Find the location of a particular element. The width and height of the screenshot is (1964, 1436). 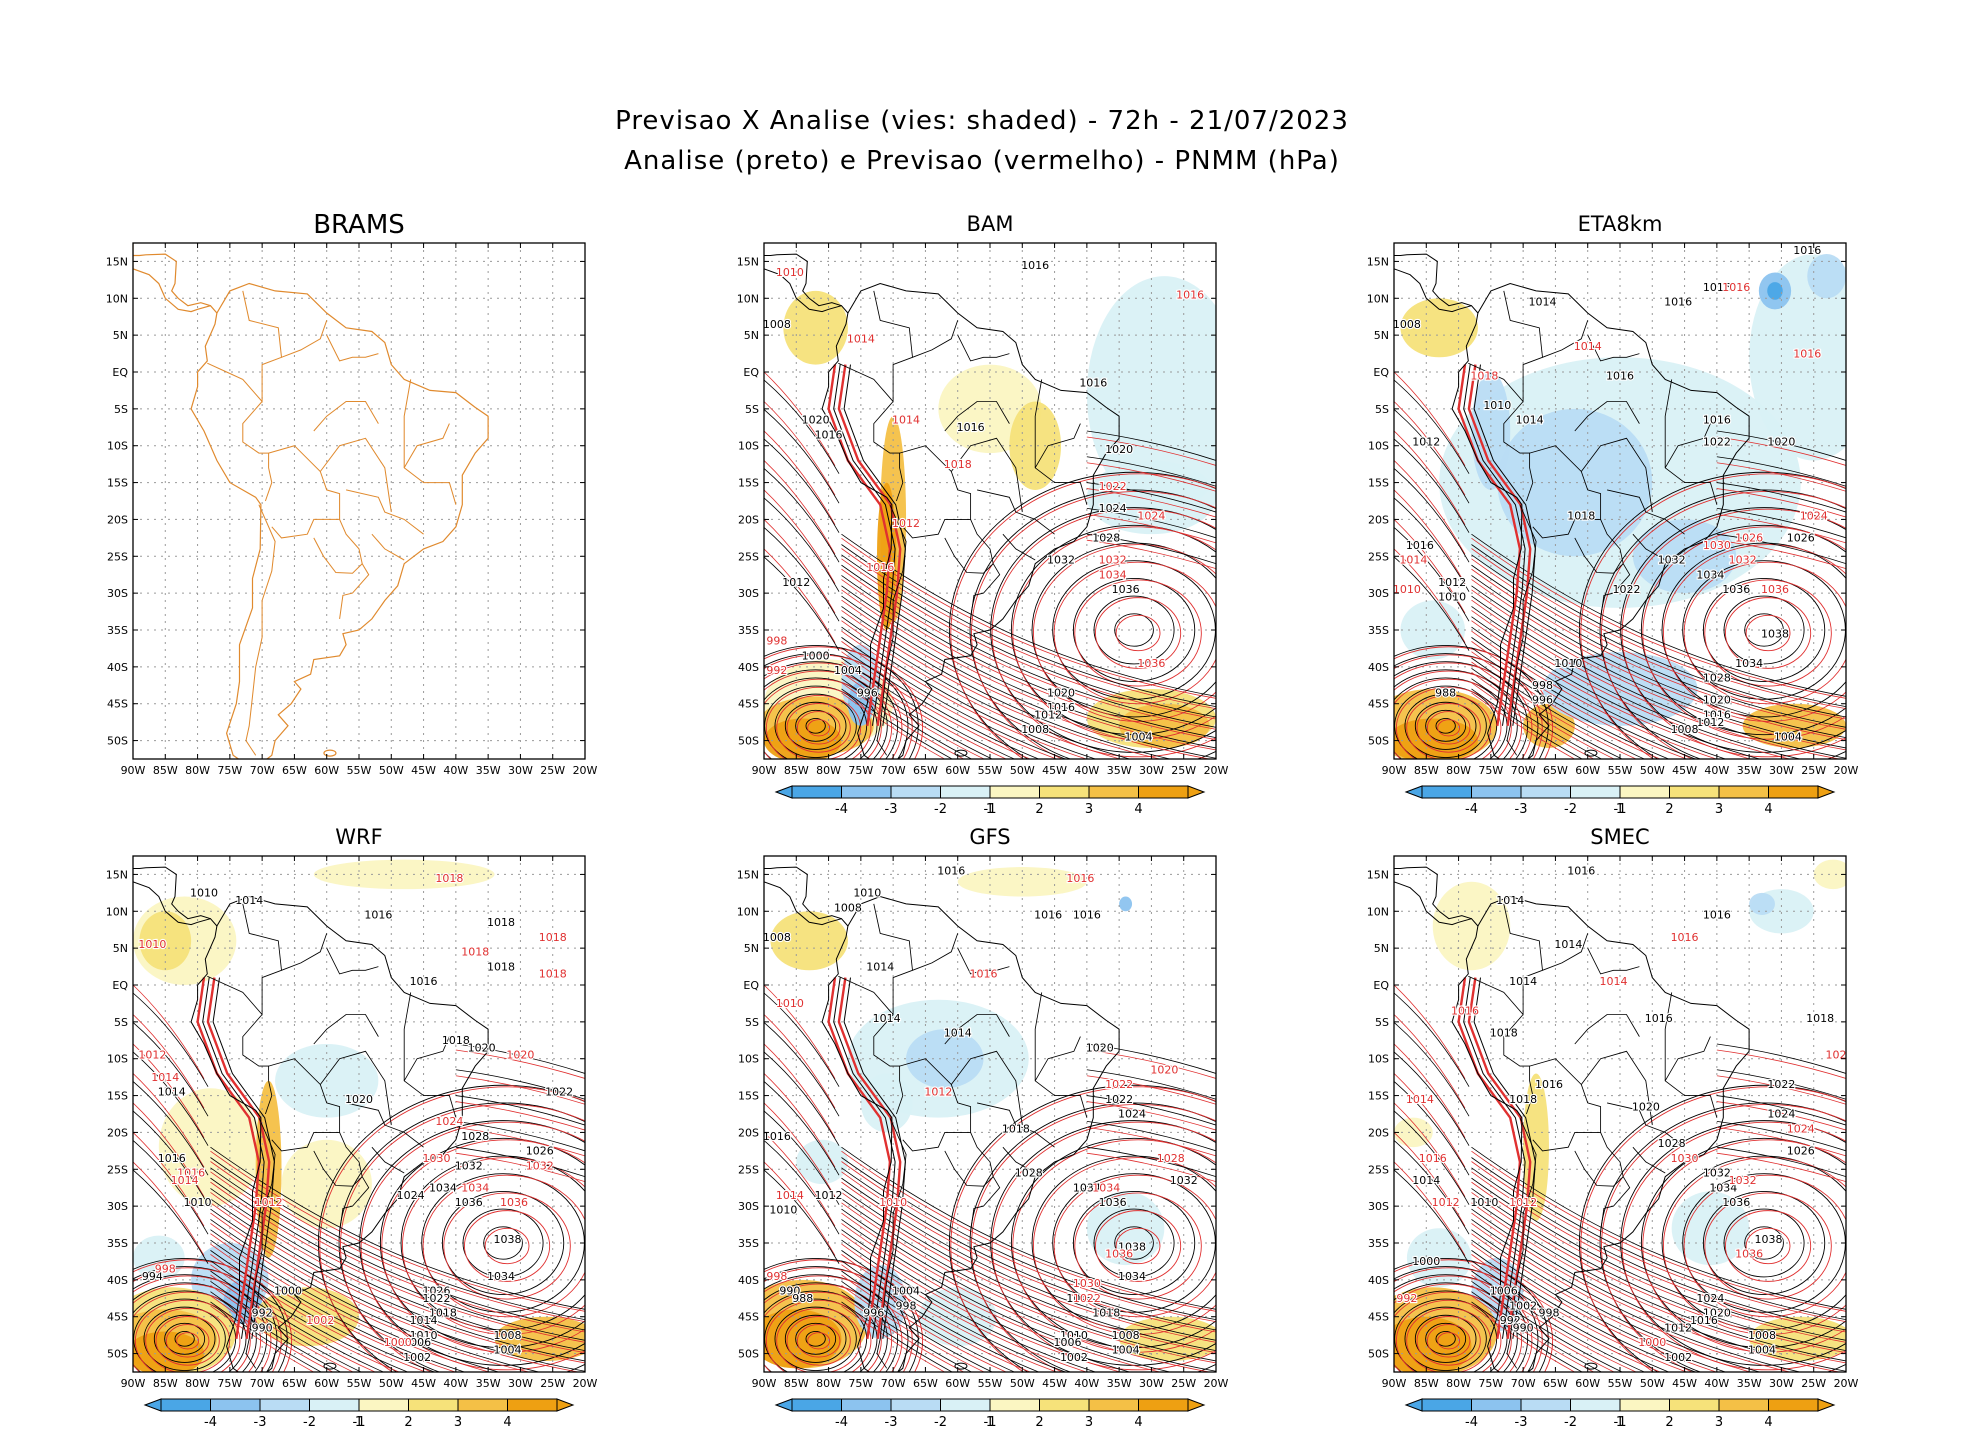

forecast-contour-label: 1020 is located at coordinates (520, 1055).